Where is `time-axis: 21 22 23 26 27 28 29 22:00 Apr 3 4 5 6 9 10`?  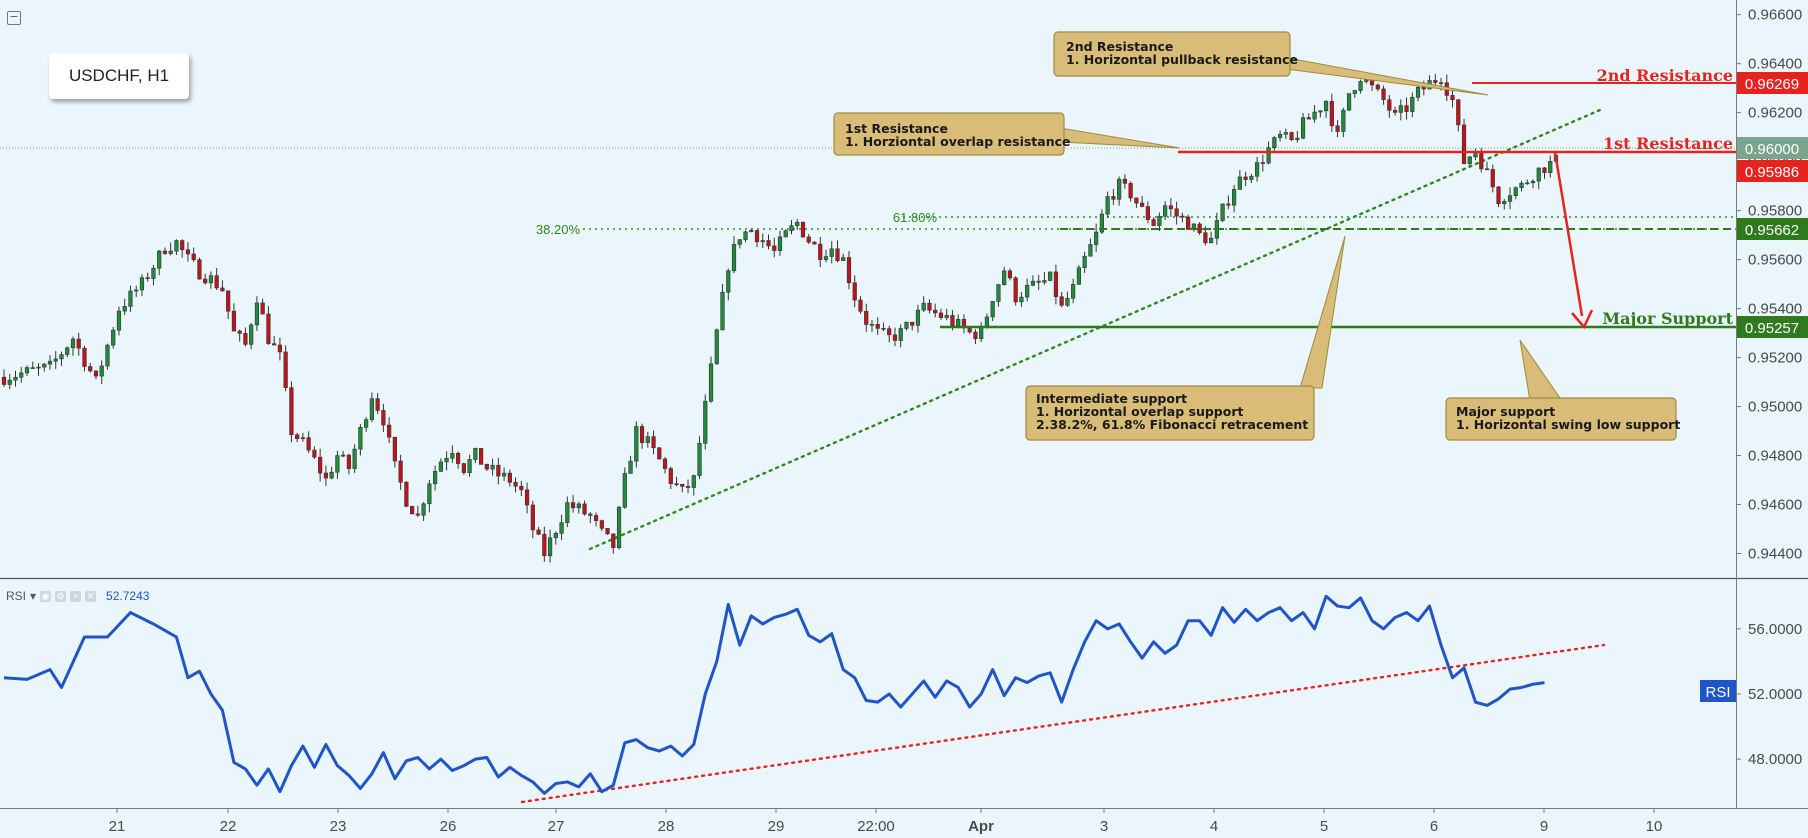 time-axis: 21 22 23 26 27 28 29 22:00 Apr 3 4 5 6 9 10 is located at coordinates (886, 821).